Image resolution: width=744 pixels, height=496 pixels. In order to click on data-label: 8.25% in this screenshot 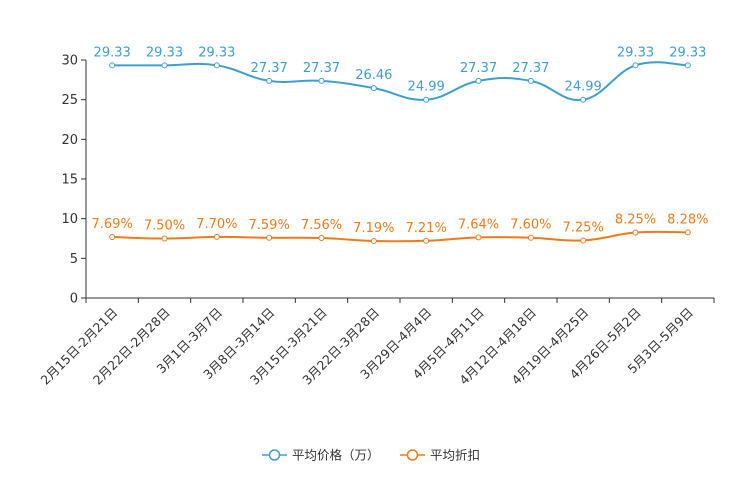, I will do `click(635, 220)`.